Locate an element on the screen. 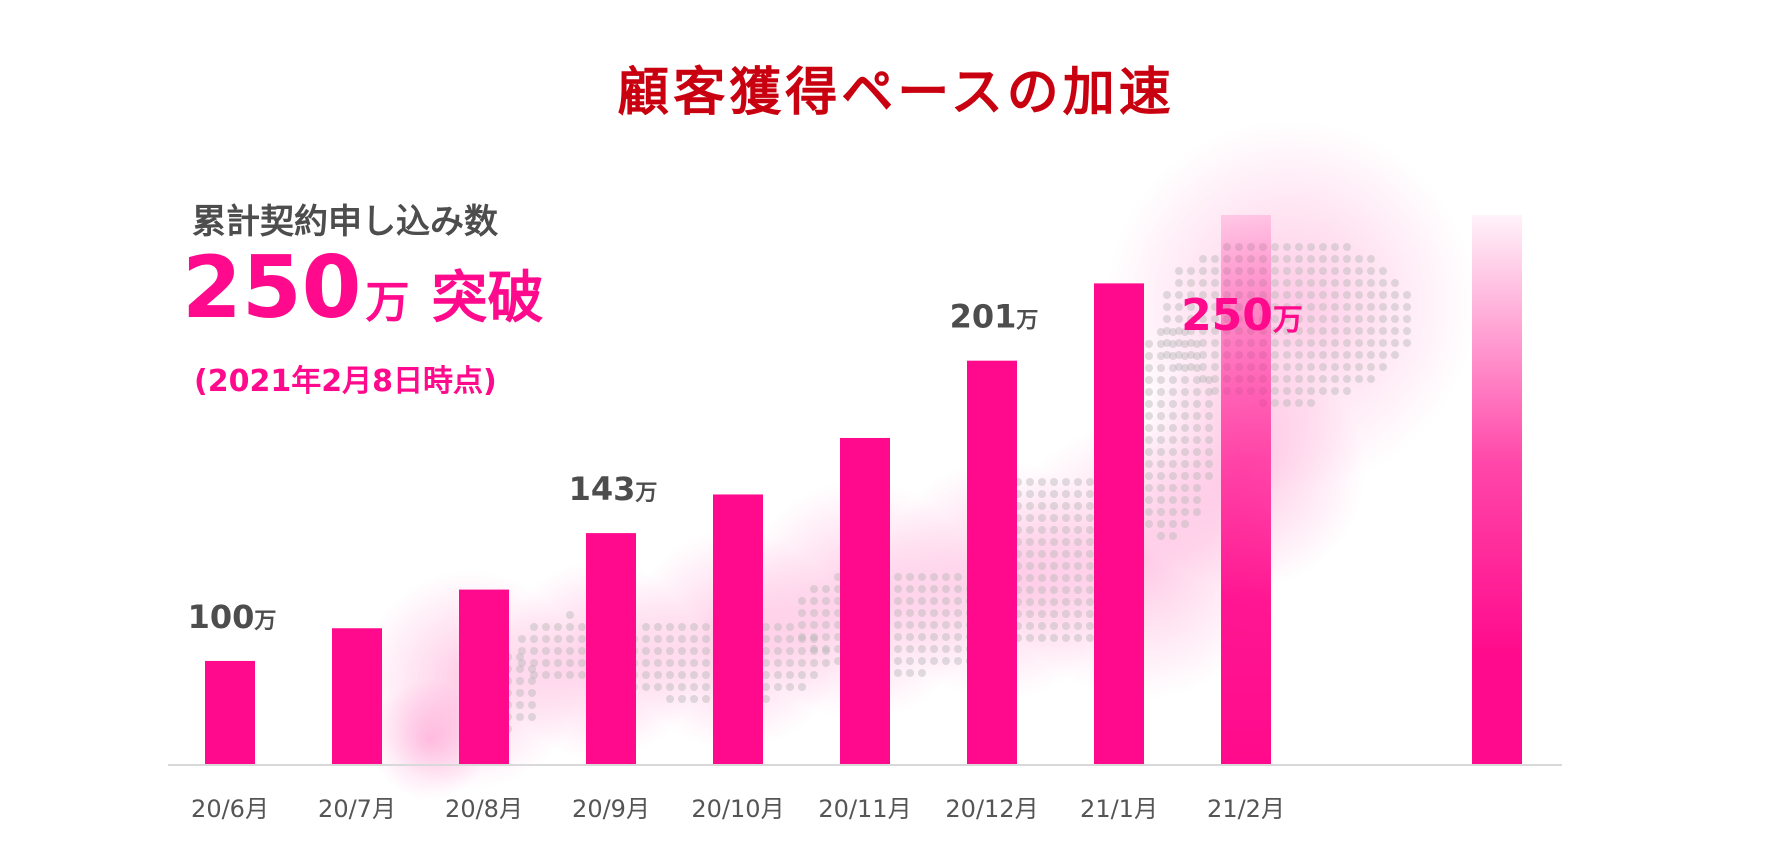 The width and height of the screenshot is (1792, 843). value-label-unit: 万 is located at coordinates (645, 493).